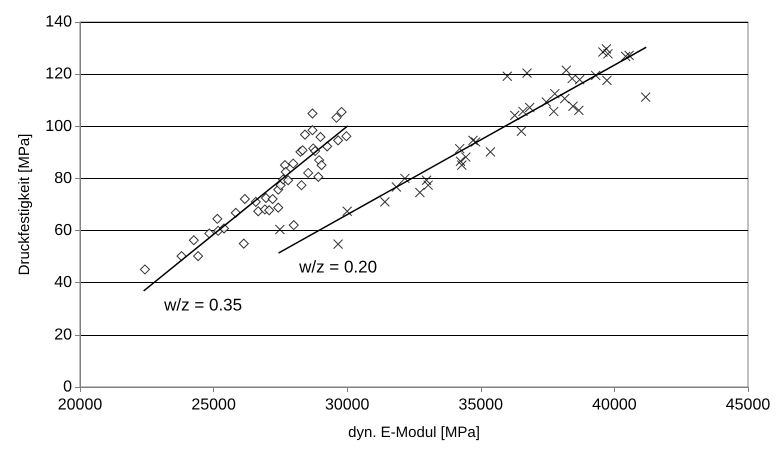 This screenshot has width=782, height=470. Describe the element at coordinates (80, 405) in the screenshot. I see `x-tick-label: 20000` at that location.